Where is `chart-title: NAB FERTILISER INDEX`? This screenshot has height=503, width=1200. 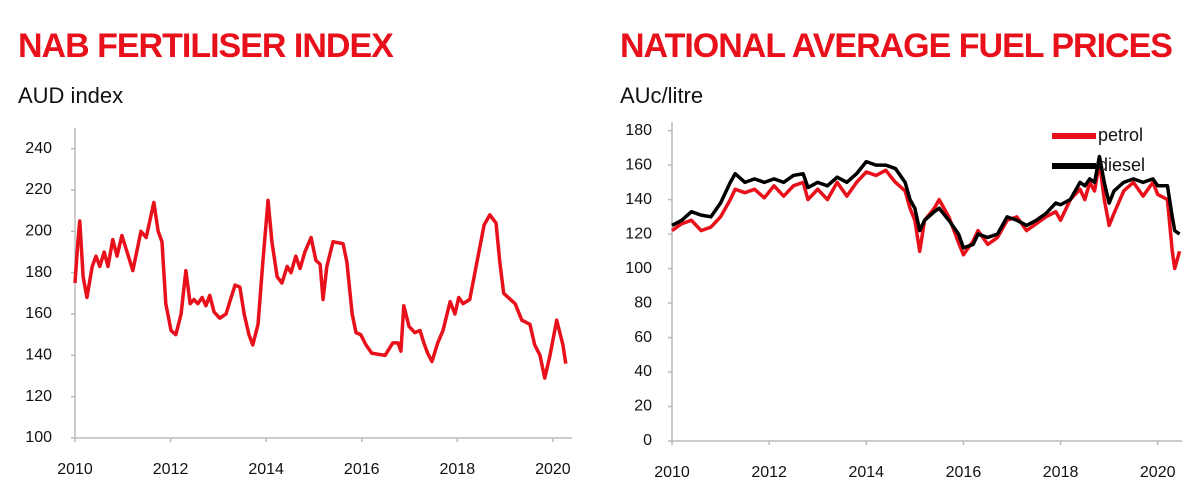 chart-title: NAB FERTILISER INDEX is located at coordinates (206, 46).